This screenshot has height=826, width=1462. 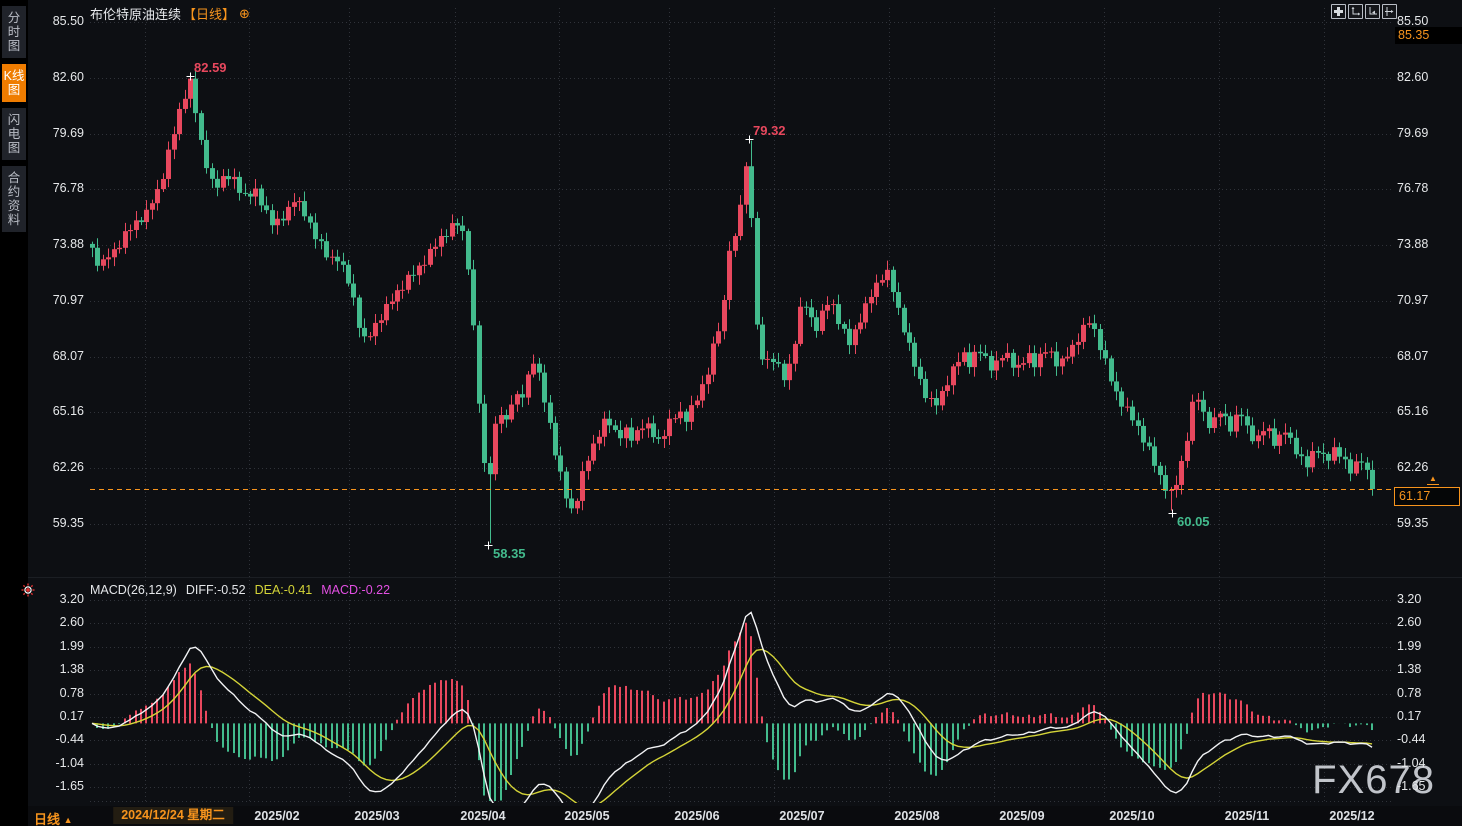 I want to click on price-tick-right: 73.88, so click(x=1413, y=244).